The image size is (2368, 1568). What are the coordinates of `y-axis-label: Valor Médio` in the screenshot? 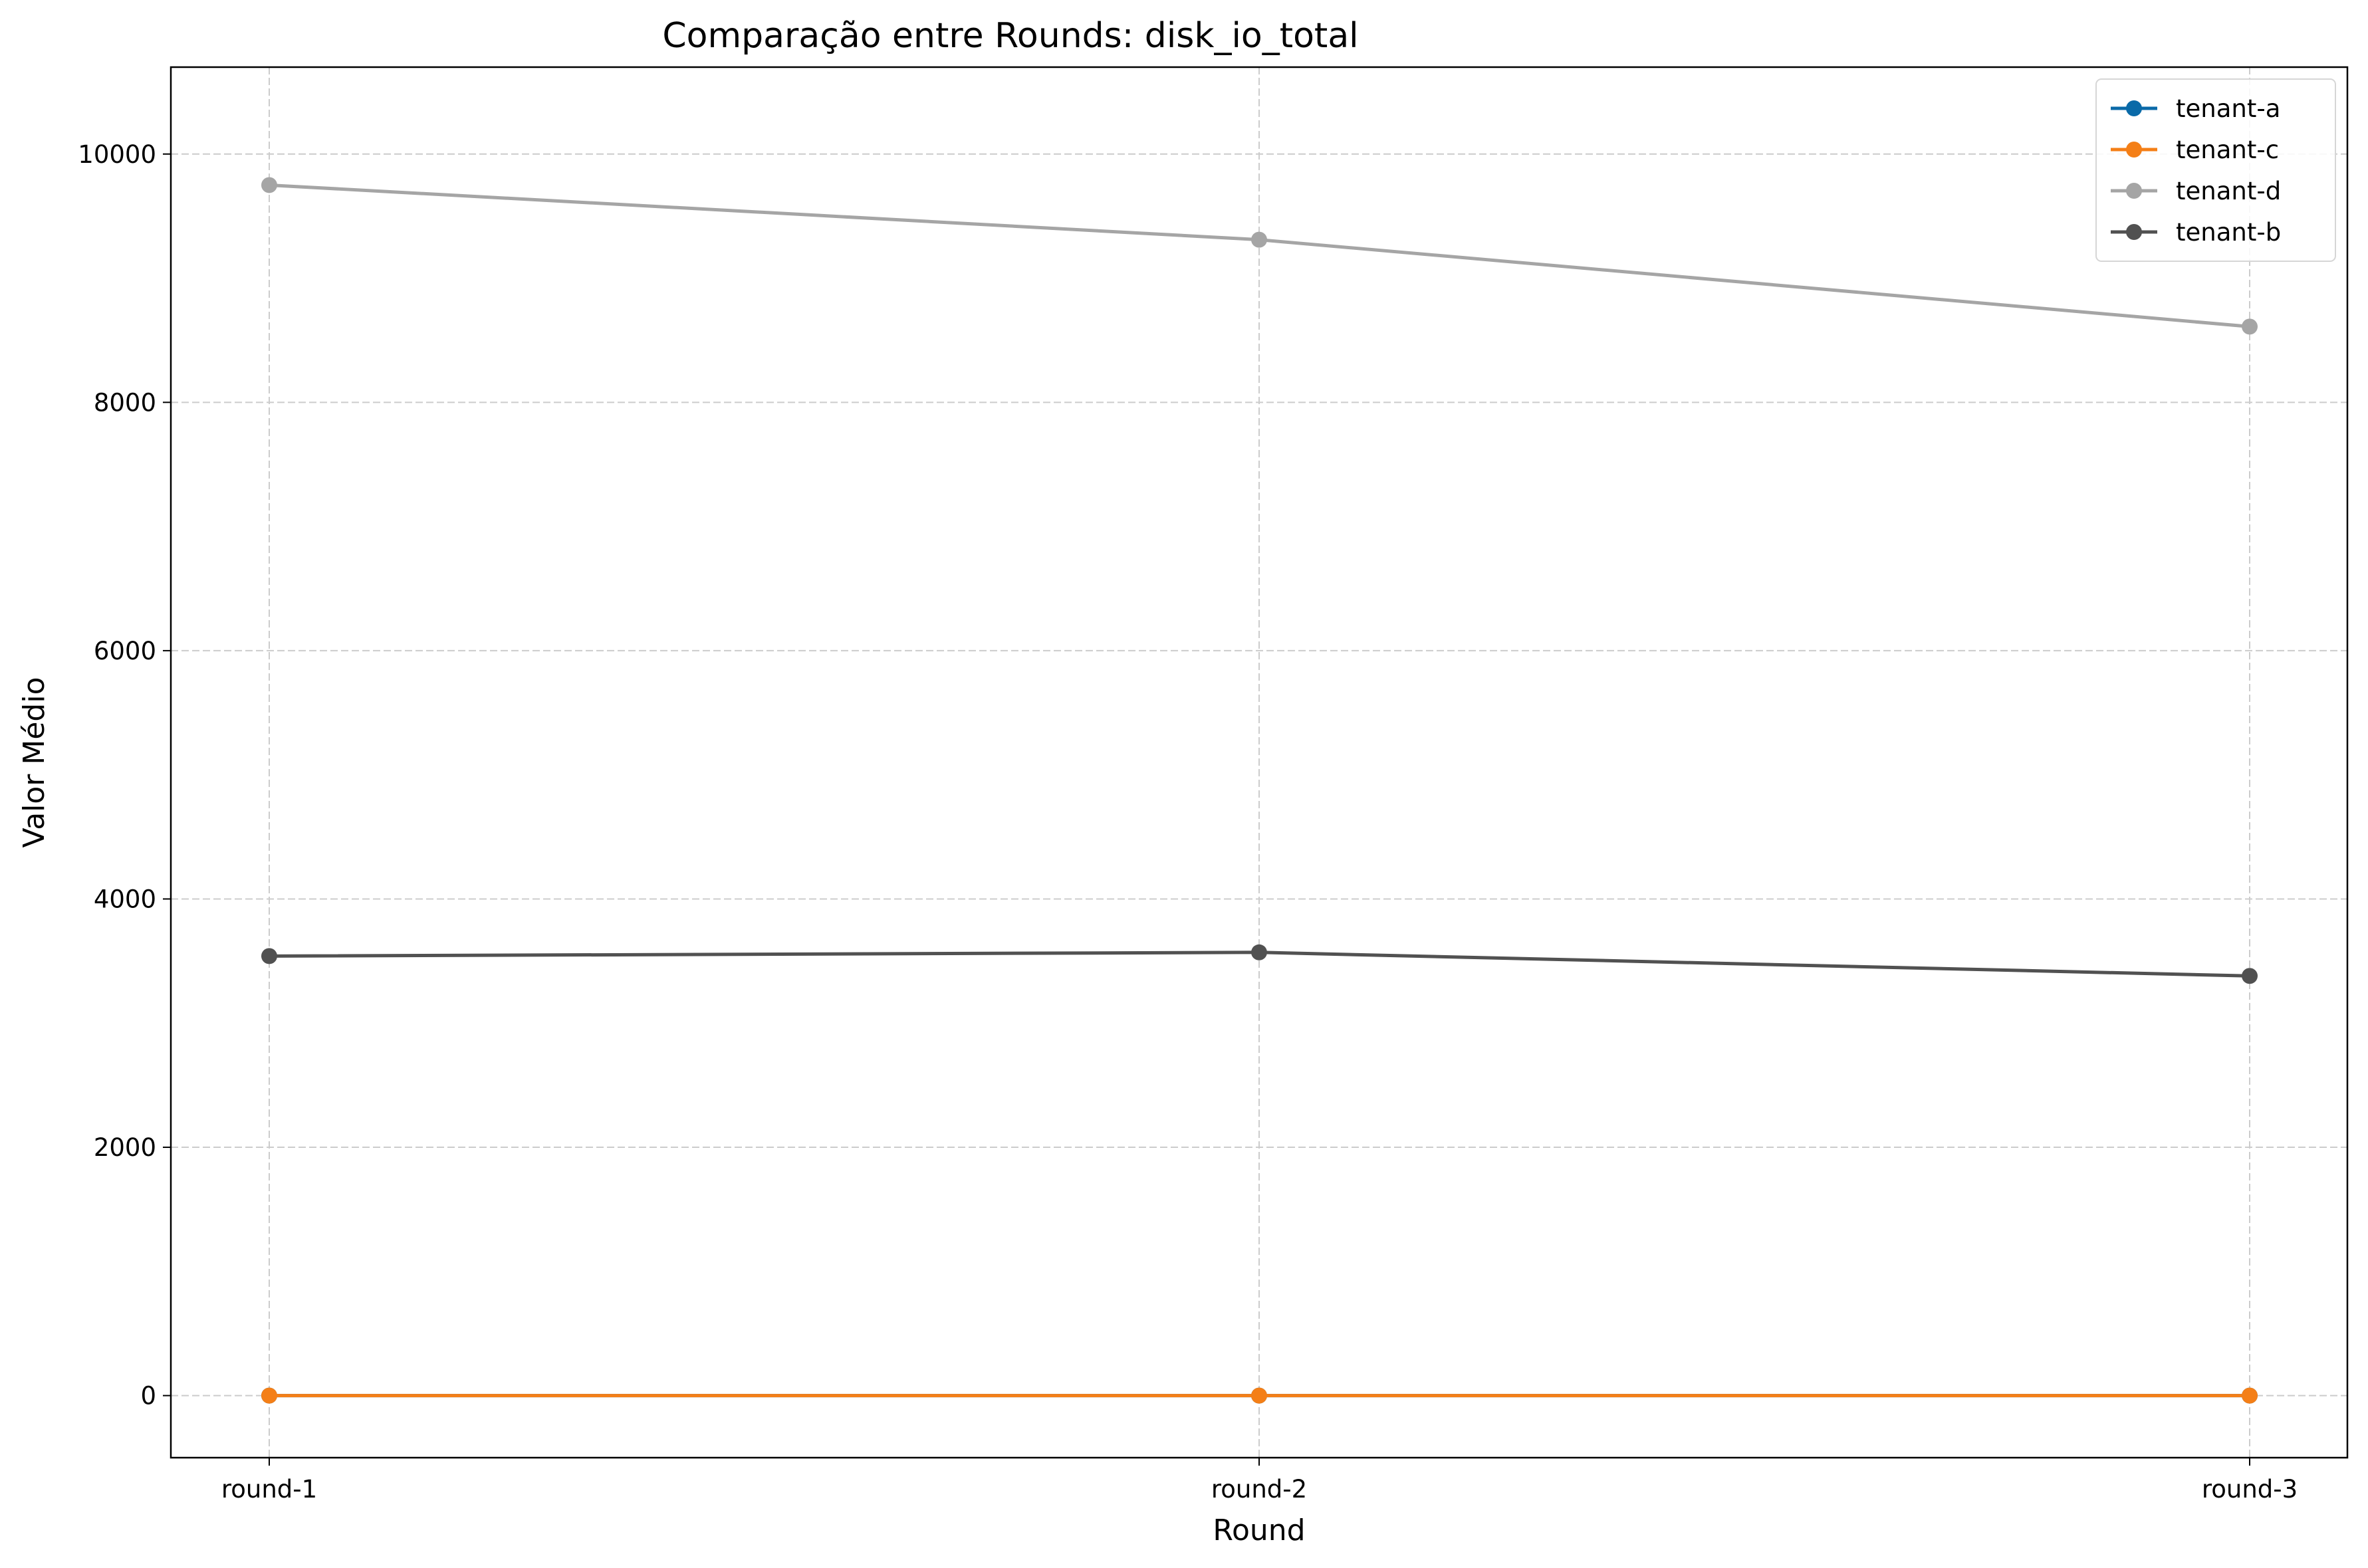 It's located at (34, 762).